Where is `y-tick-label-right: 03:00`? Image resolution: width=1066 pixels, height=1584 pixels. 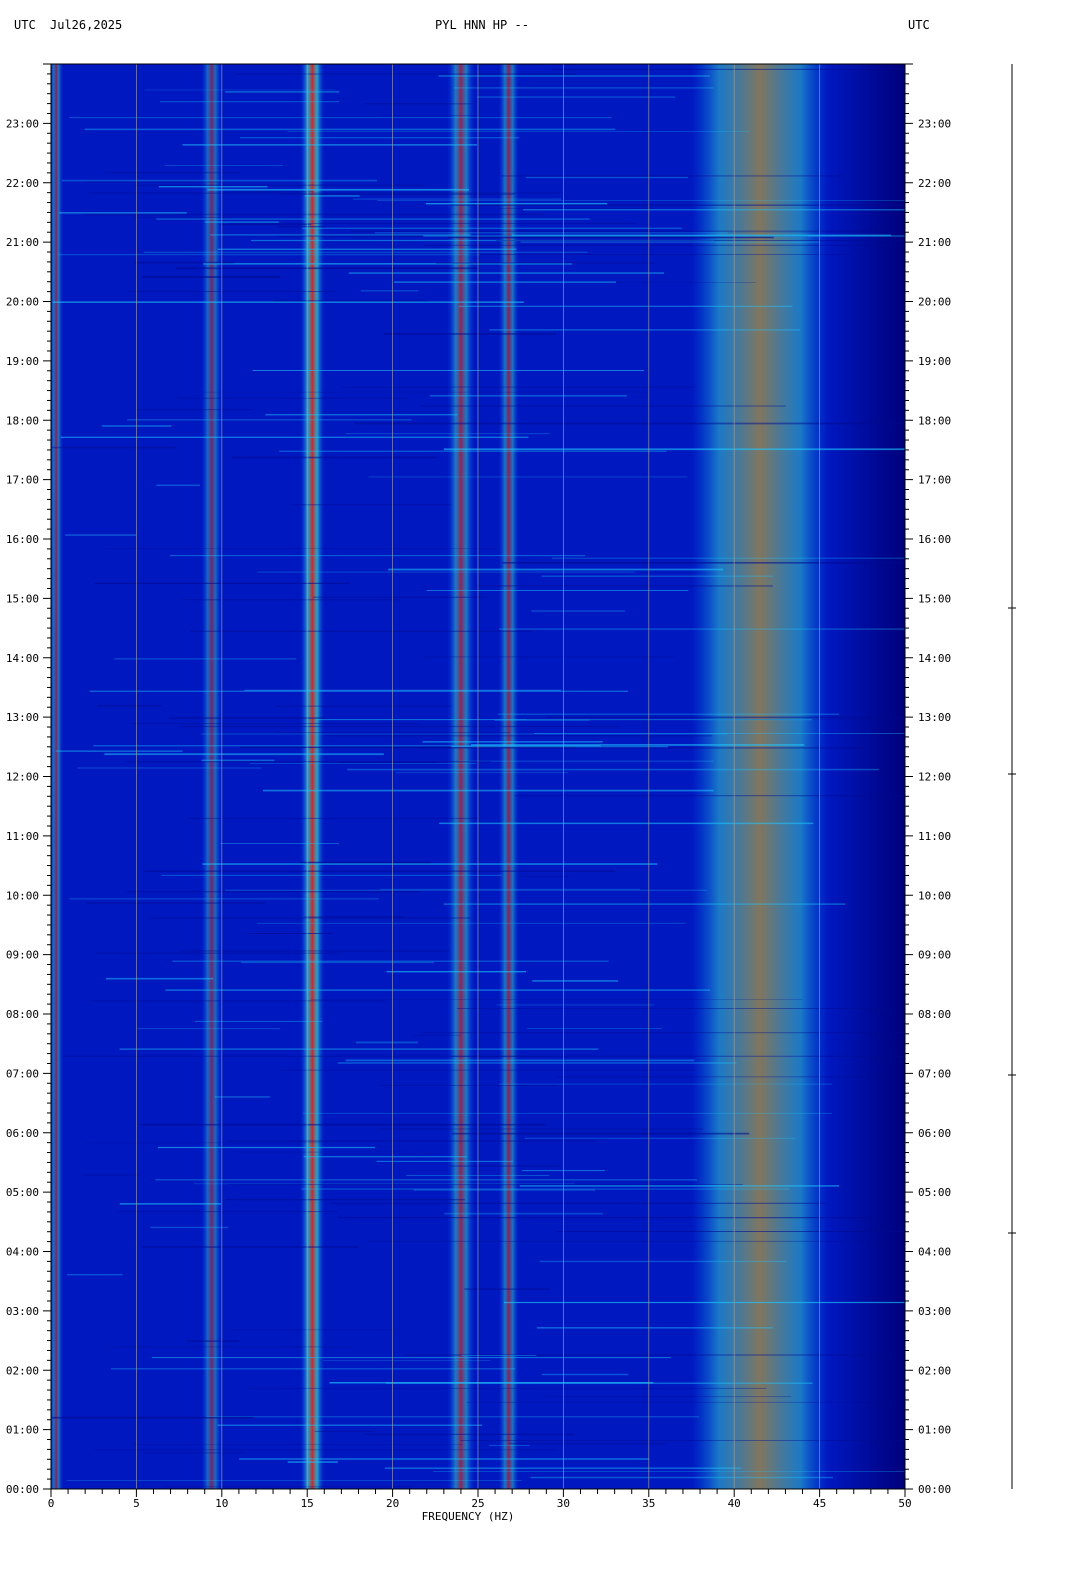 y-tick-label-right: 03:00 is located at coordinates (934, 1311).